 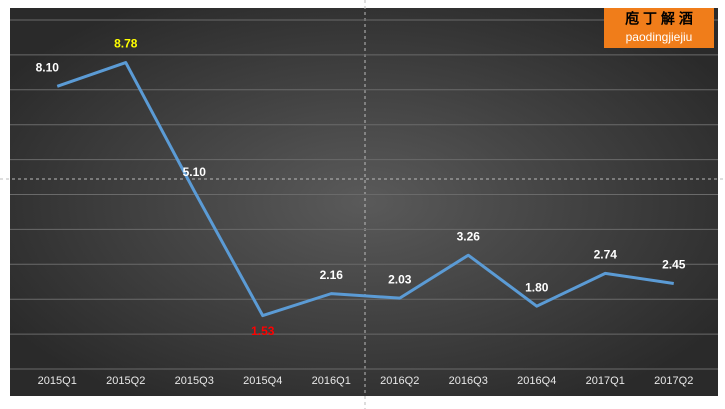 What do you see at coordinates (537, 287) in the screenshot?
I see `data-label: 1.80` at bounding box center [537, 287].